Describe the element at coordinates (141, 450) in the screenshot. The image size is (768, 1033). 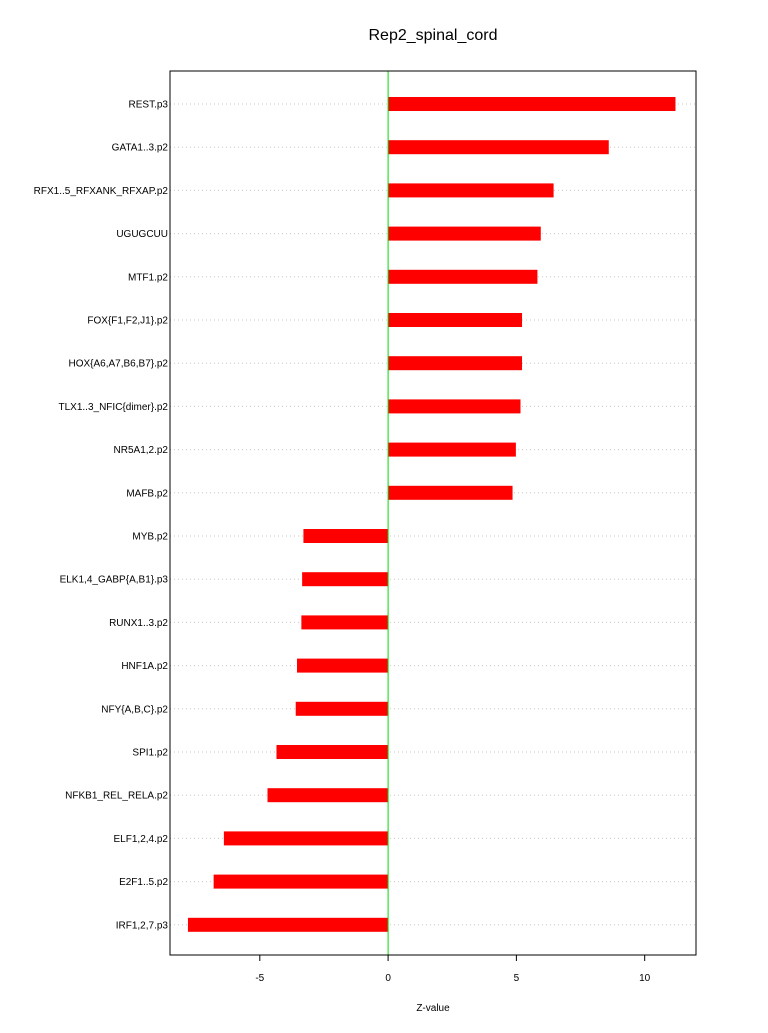
I see `category-label: NR5A1,2.p2` at that location.